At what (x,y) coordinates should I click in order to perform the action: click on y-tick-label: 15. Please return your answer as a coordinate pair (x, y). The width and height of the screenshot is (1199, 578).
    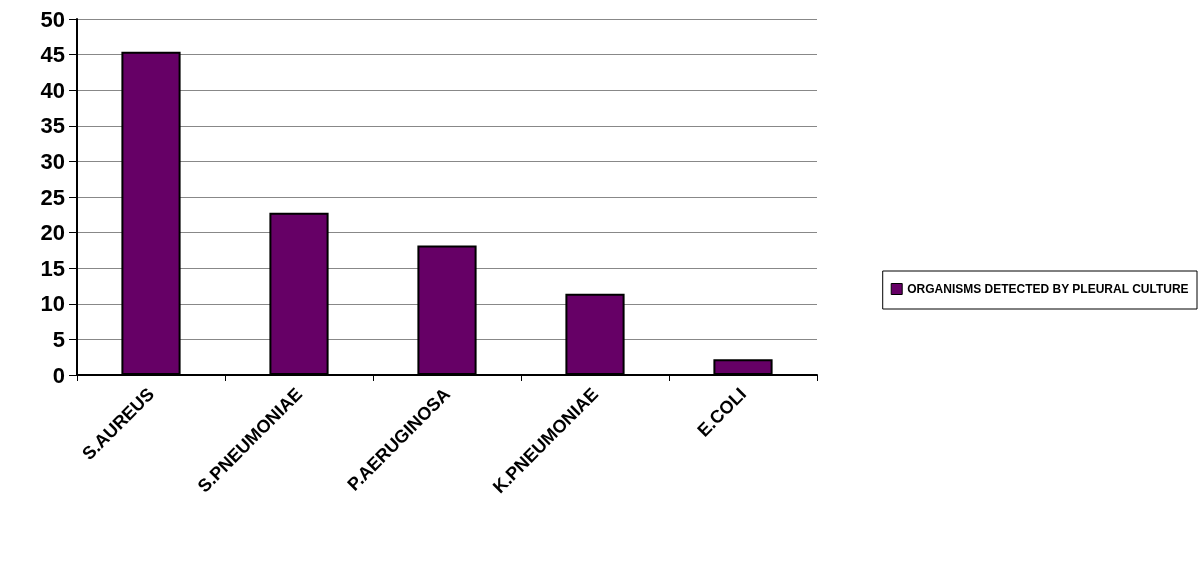
    Looking at the image, I should click on (52, 268).